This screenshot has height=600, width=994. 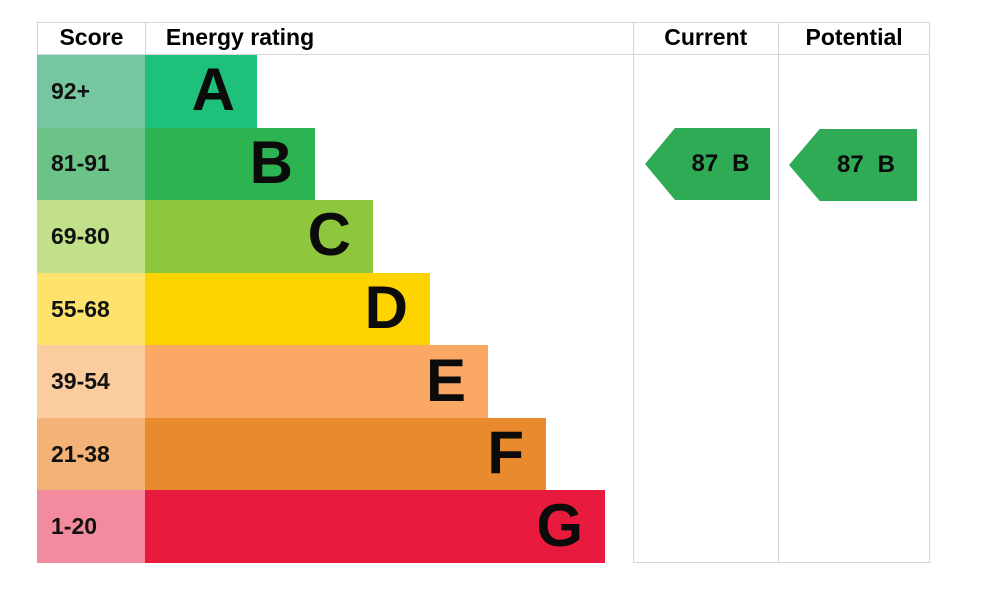 I want to click on band-g-bar: G, so click(x=375, y=527).